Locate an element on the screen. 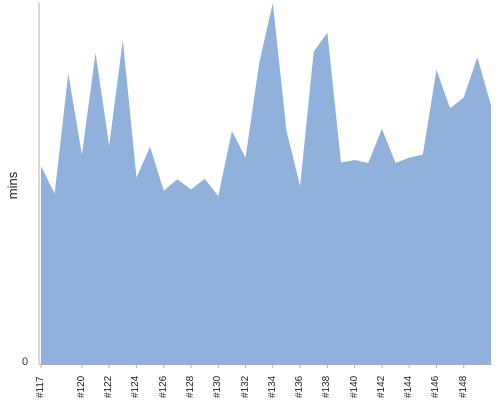 The width and height of the screenshot is (500, 405). x-tick-label: #140 is located at coordinates (354, 386).